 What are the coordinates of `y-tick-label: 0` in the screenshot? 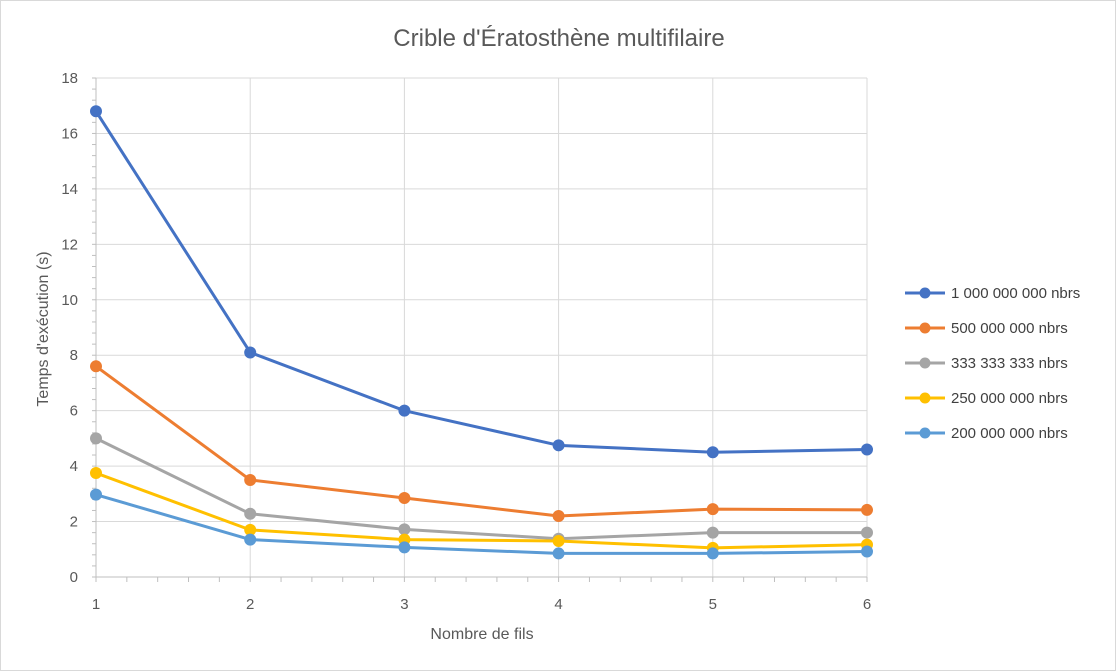 It's located at (74, 577).